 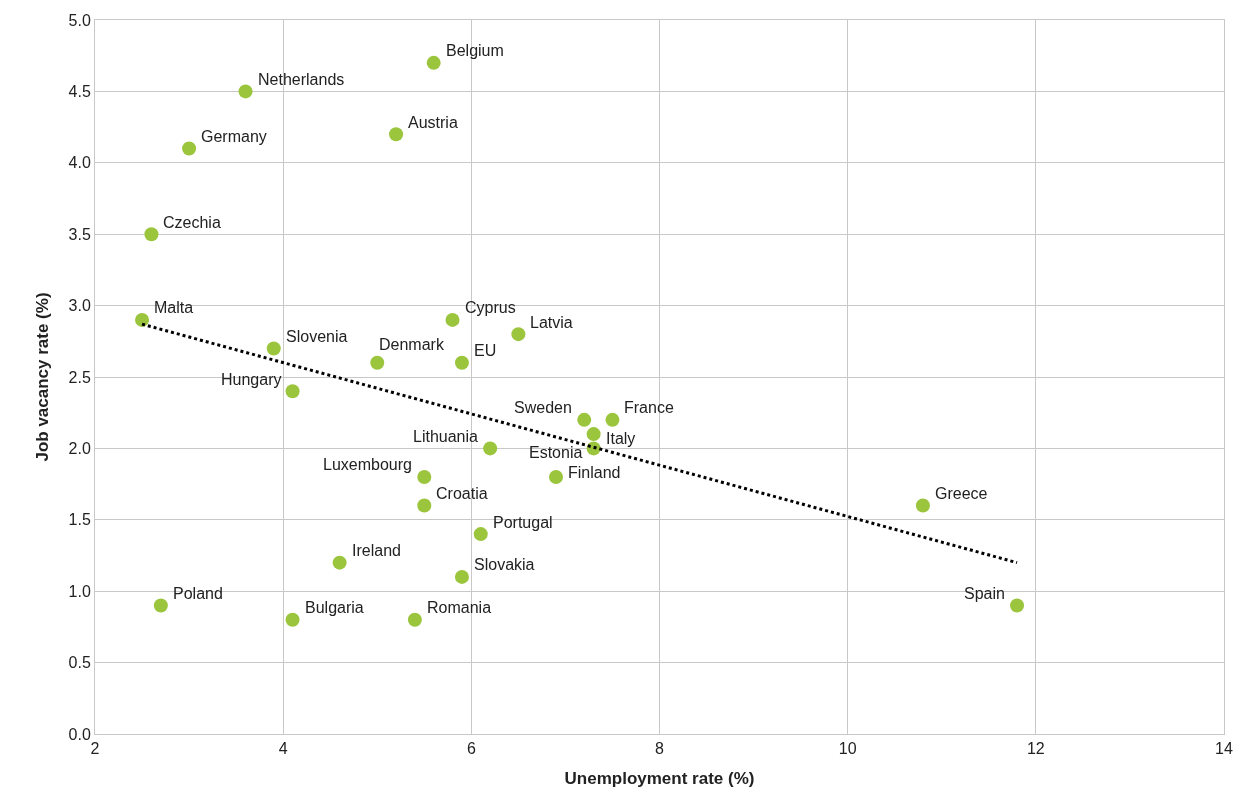 I want to click on y-tick-label: 1.0, so click(x=79, y=591).